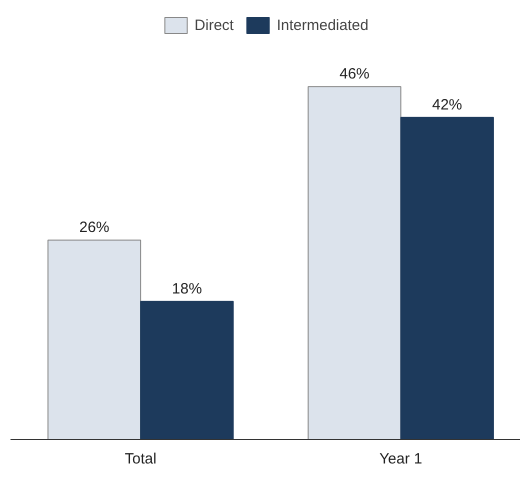 This screenshot has height=483, width=532. Describe the element at coordinates (447, 105) in the screenshot. I see `data-label: 42%` at that location.